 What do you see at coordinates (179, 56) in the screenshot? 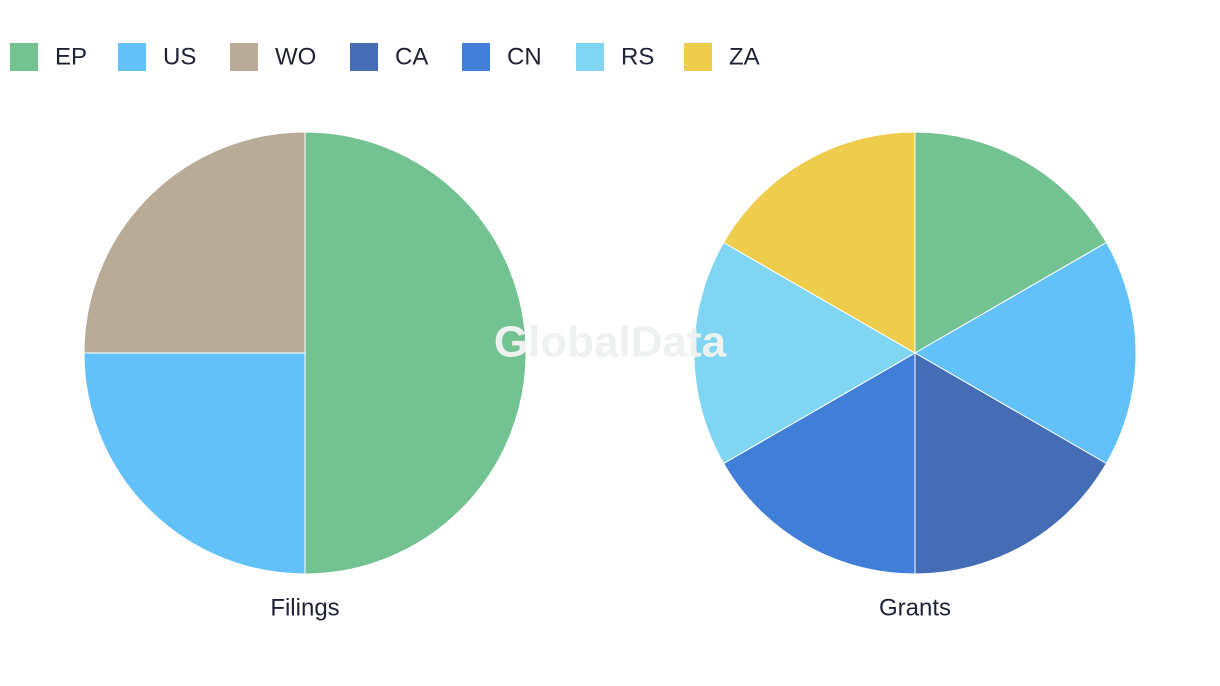
I see `legend-label: US` at bounding box center [179, 56].